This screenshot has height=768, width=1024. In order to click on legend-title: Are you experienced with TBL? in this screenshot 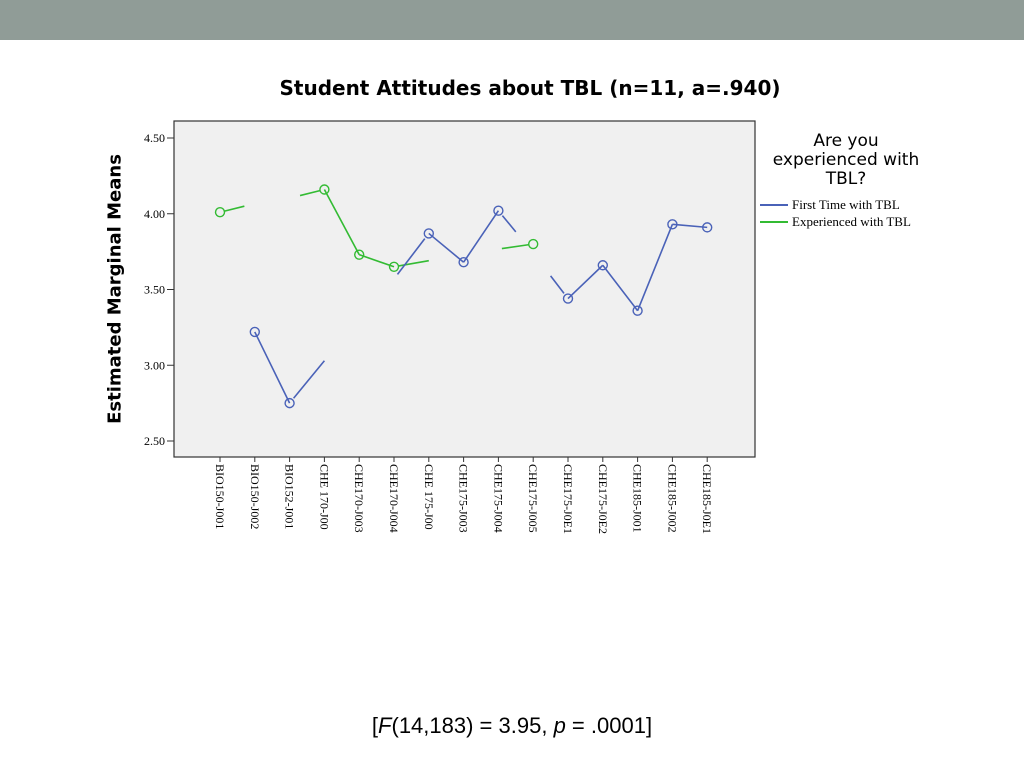, I will do `click(846, 160)`.